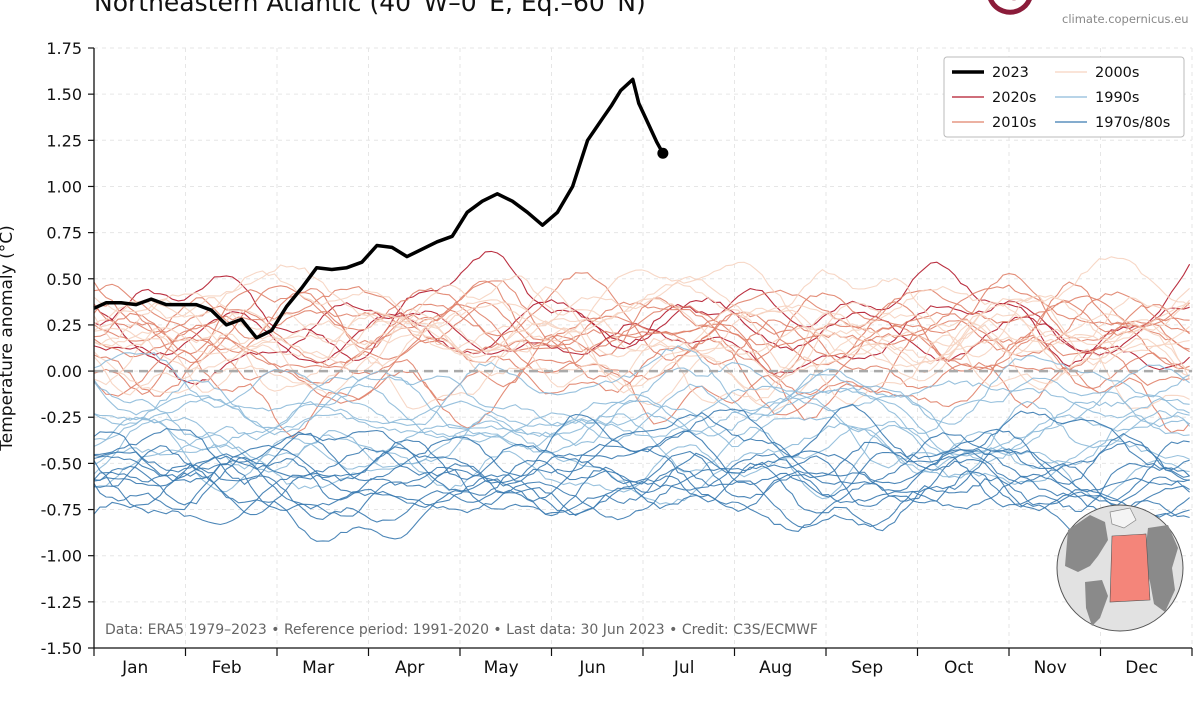  What do you see at coordinates (1125, 19) in the screenshot?
I see `source-url: climate.copernicus.eu` at bounding box center [1125, 19].